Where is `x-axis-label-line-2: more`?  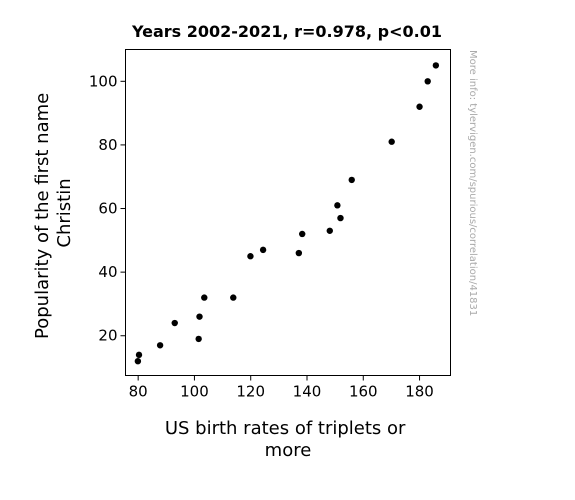
x-axis-label-line-2: more is located at coordinates (288, 450).